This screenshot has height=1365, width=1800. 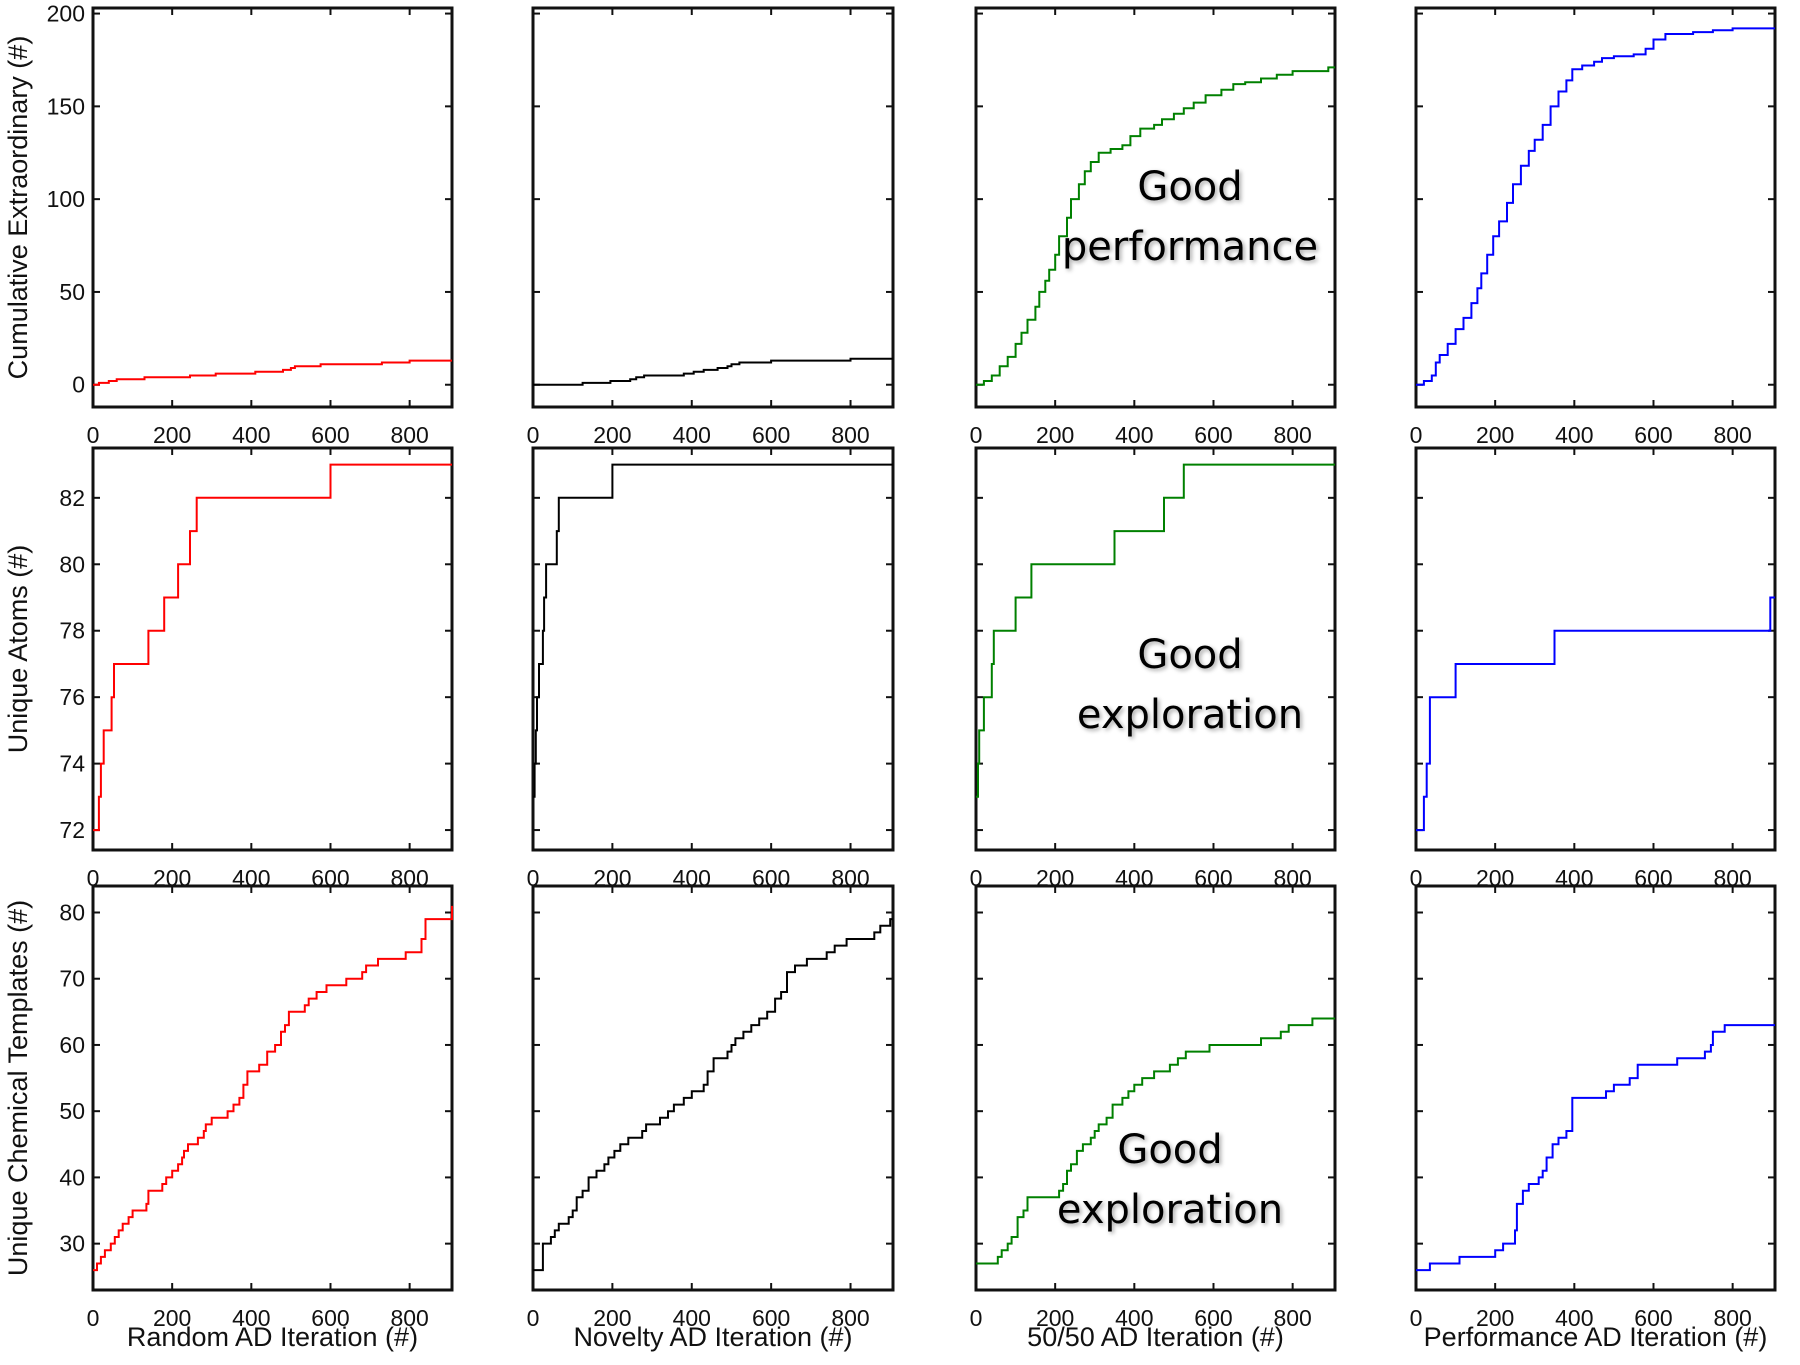 I want to click on panel-r2-c0-series-line, so click(x=273, y=1088).